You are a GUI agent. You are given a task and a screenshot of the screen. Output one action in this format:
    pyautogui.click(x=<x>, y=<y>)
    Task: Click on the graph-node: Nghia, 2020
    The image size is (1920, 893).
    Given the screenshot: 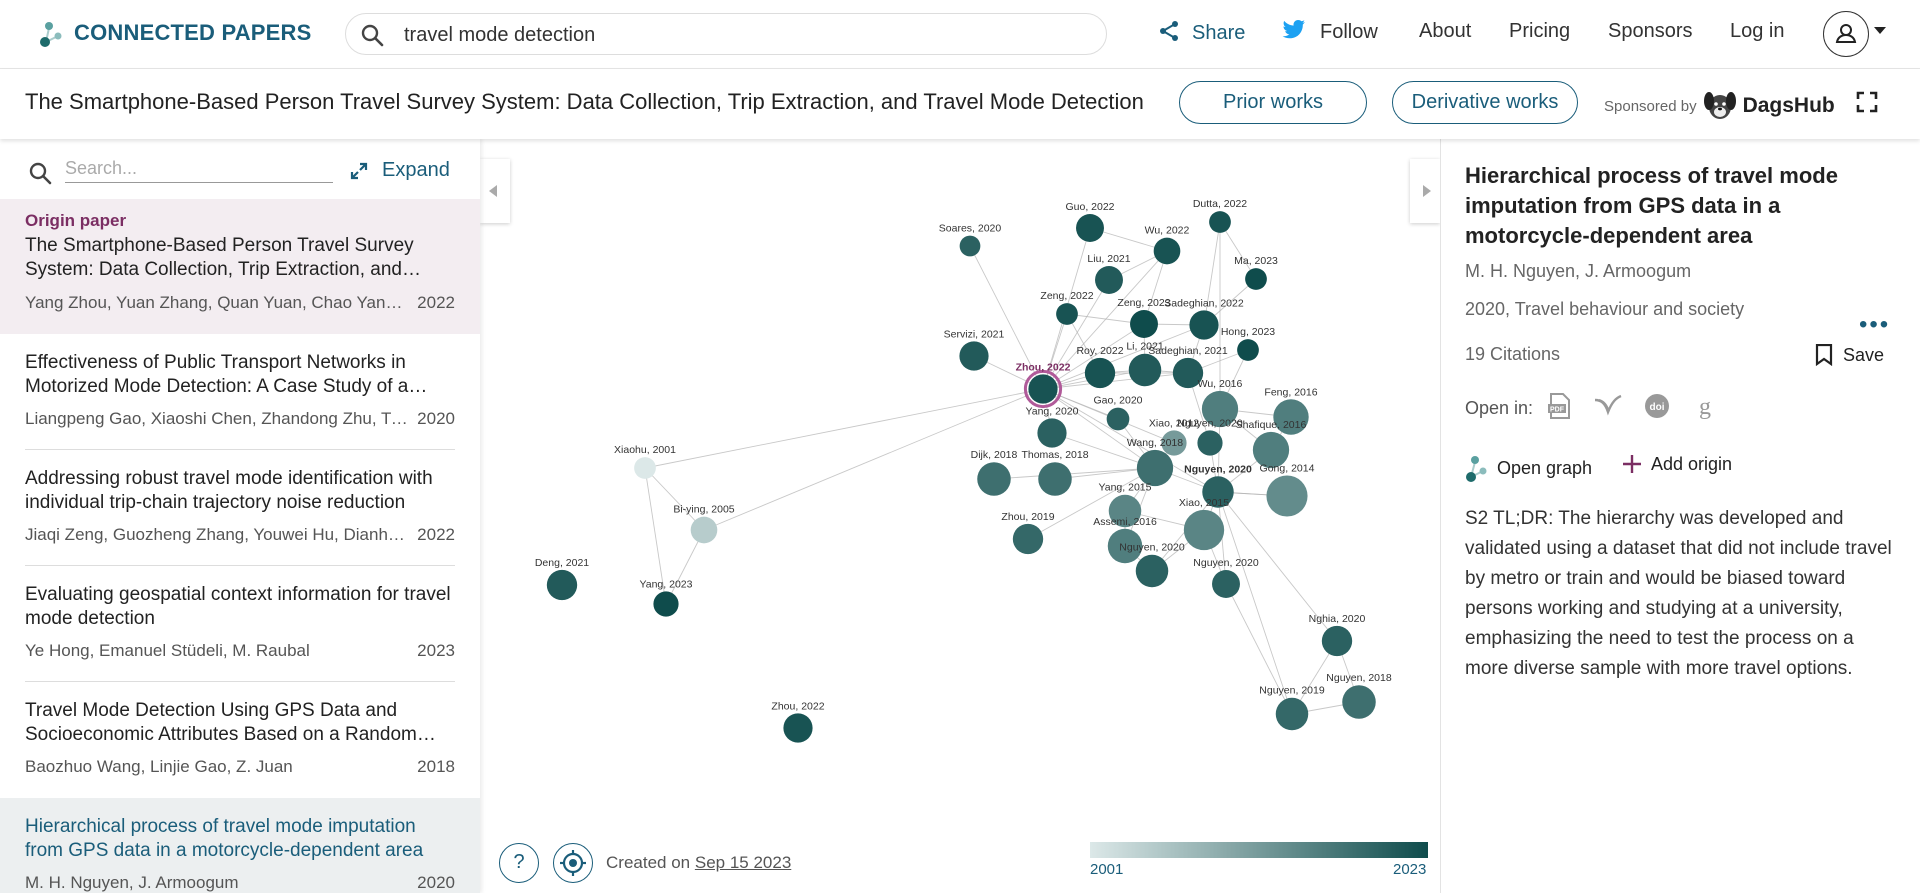 What is the action you would take?
    pyautogui.click(x=1337, y=635)
    